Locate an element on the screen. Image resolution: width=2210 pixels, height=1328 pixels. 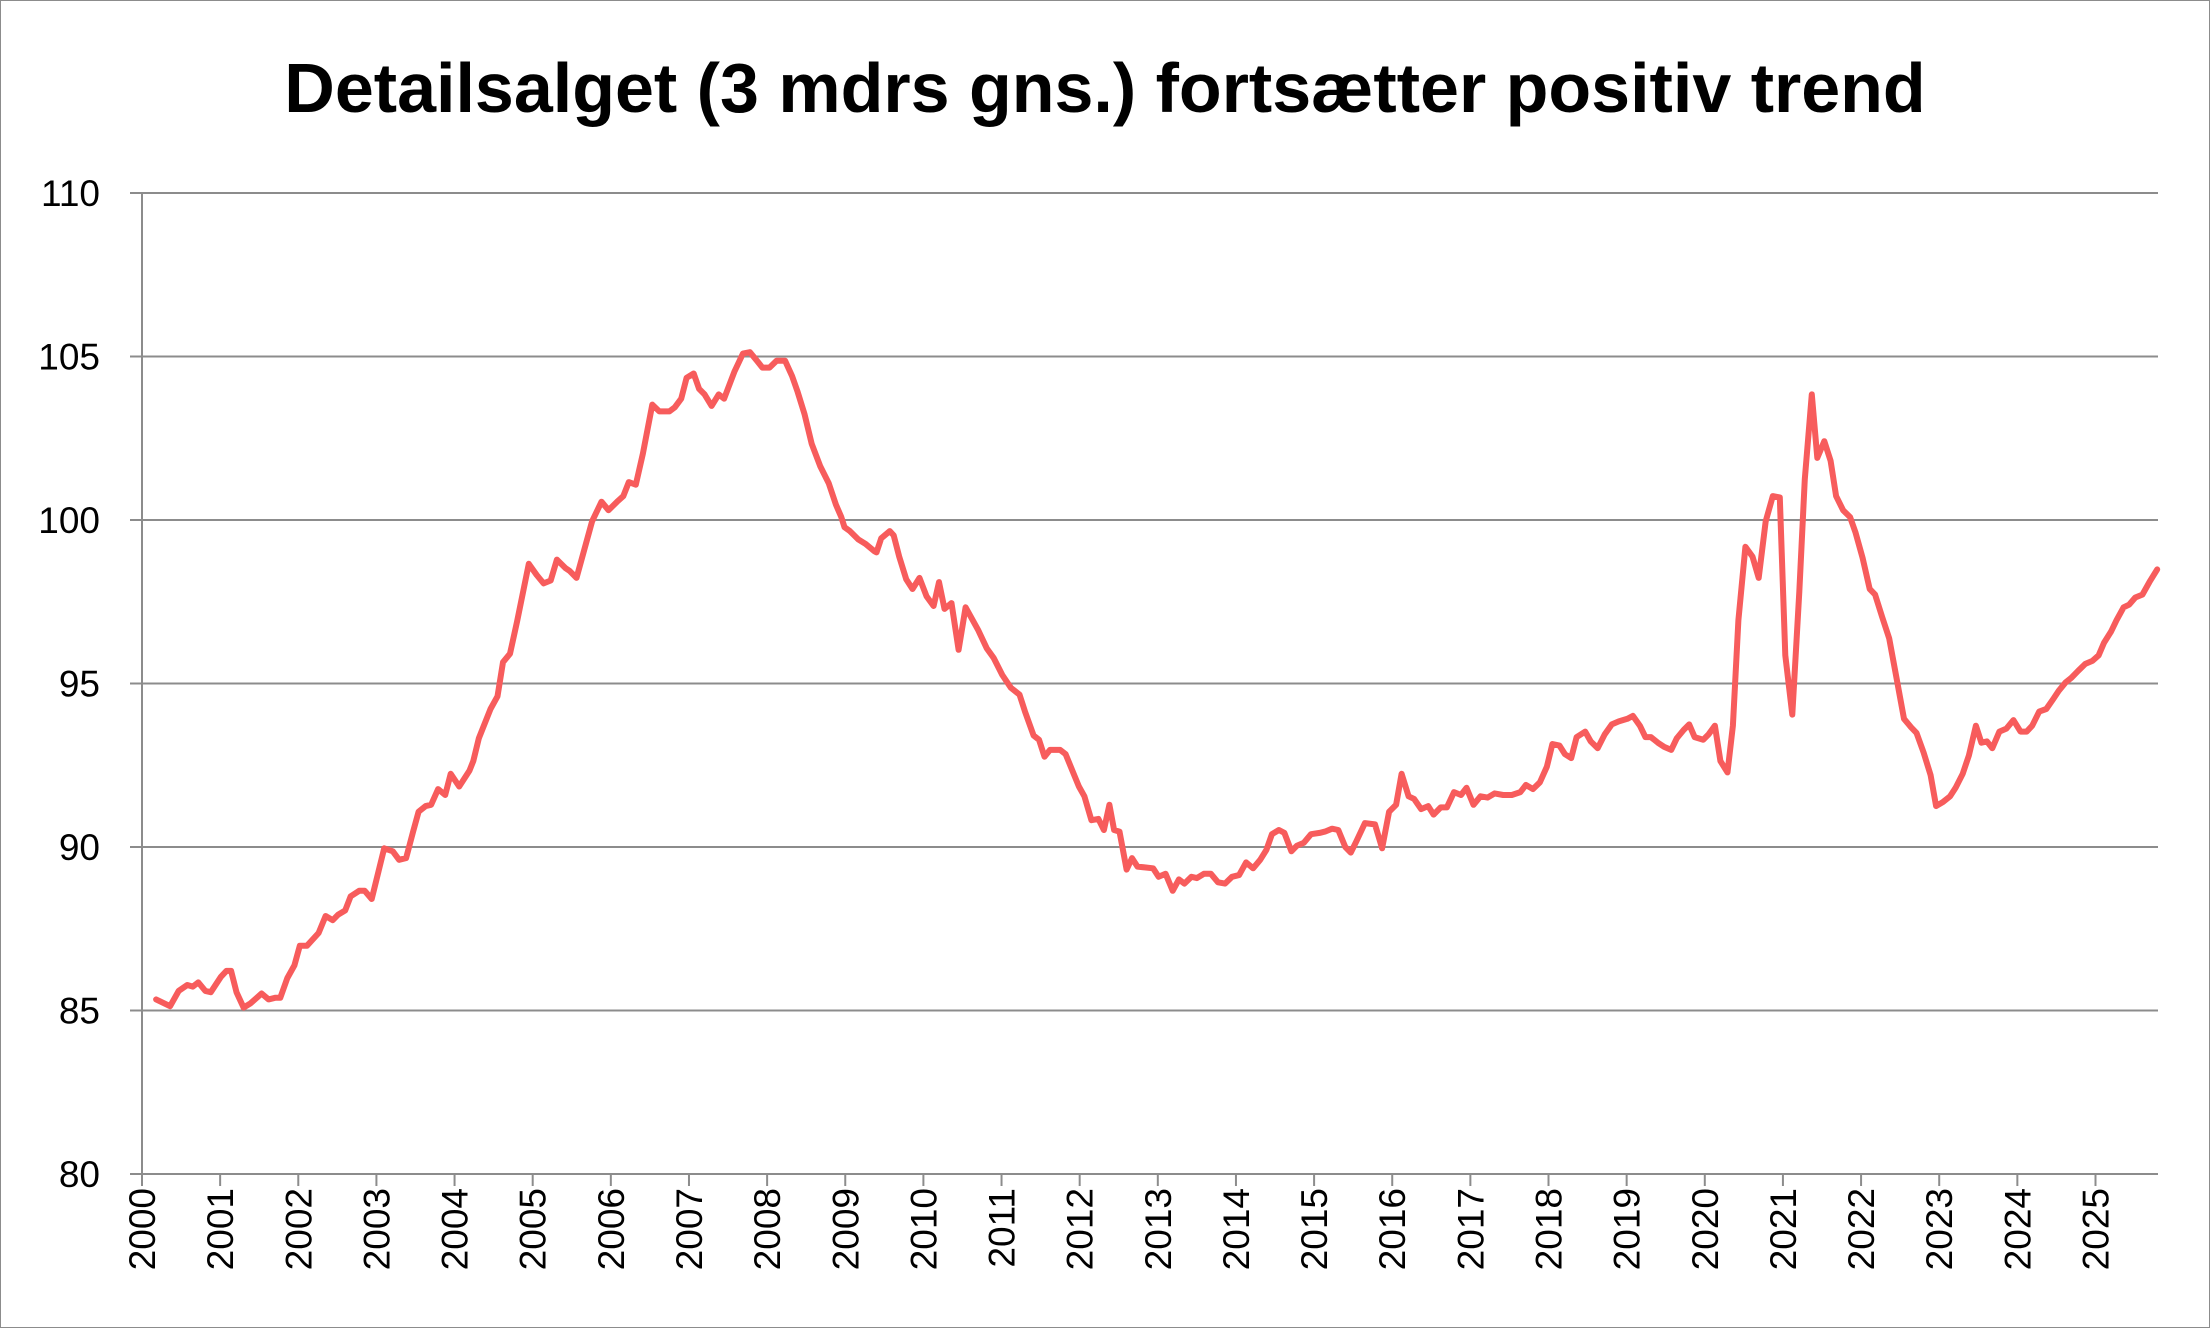
x-tick-label: 2016 is located at coordinates (1392, 1229).